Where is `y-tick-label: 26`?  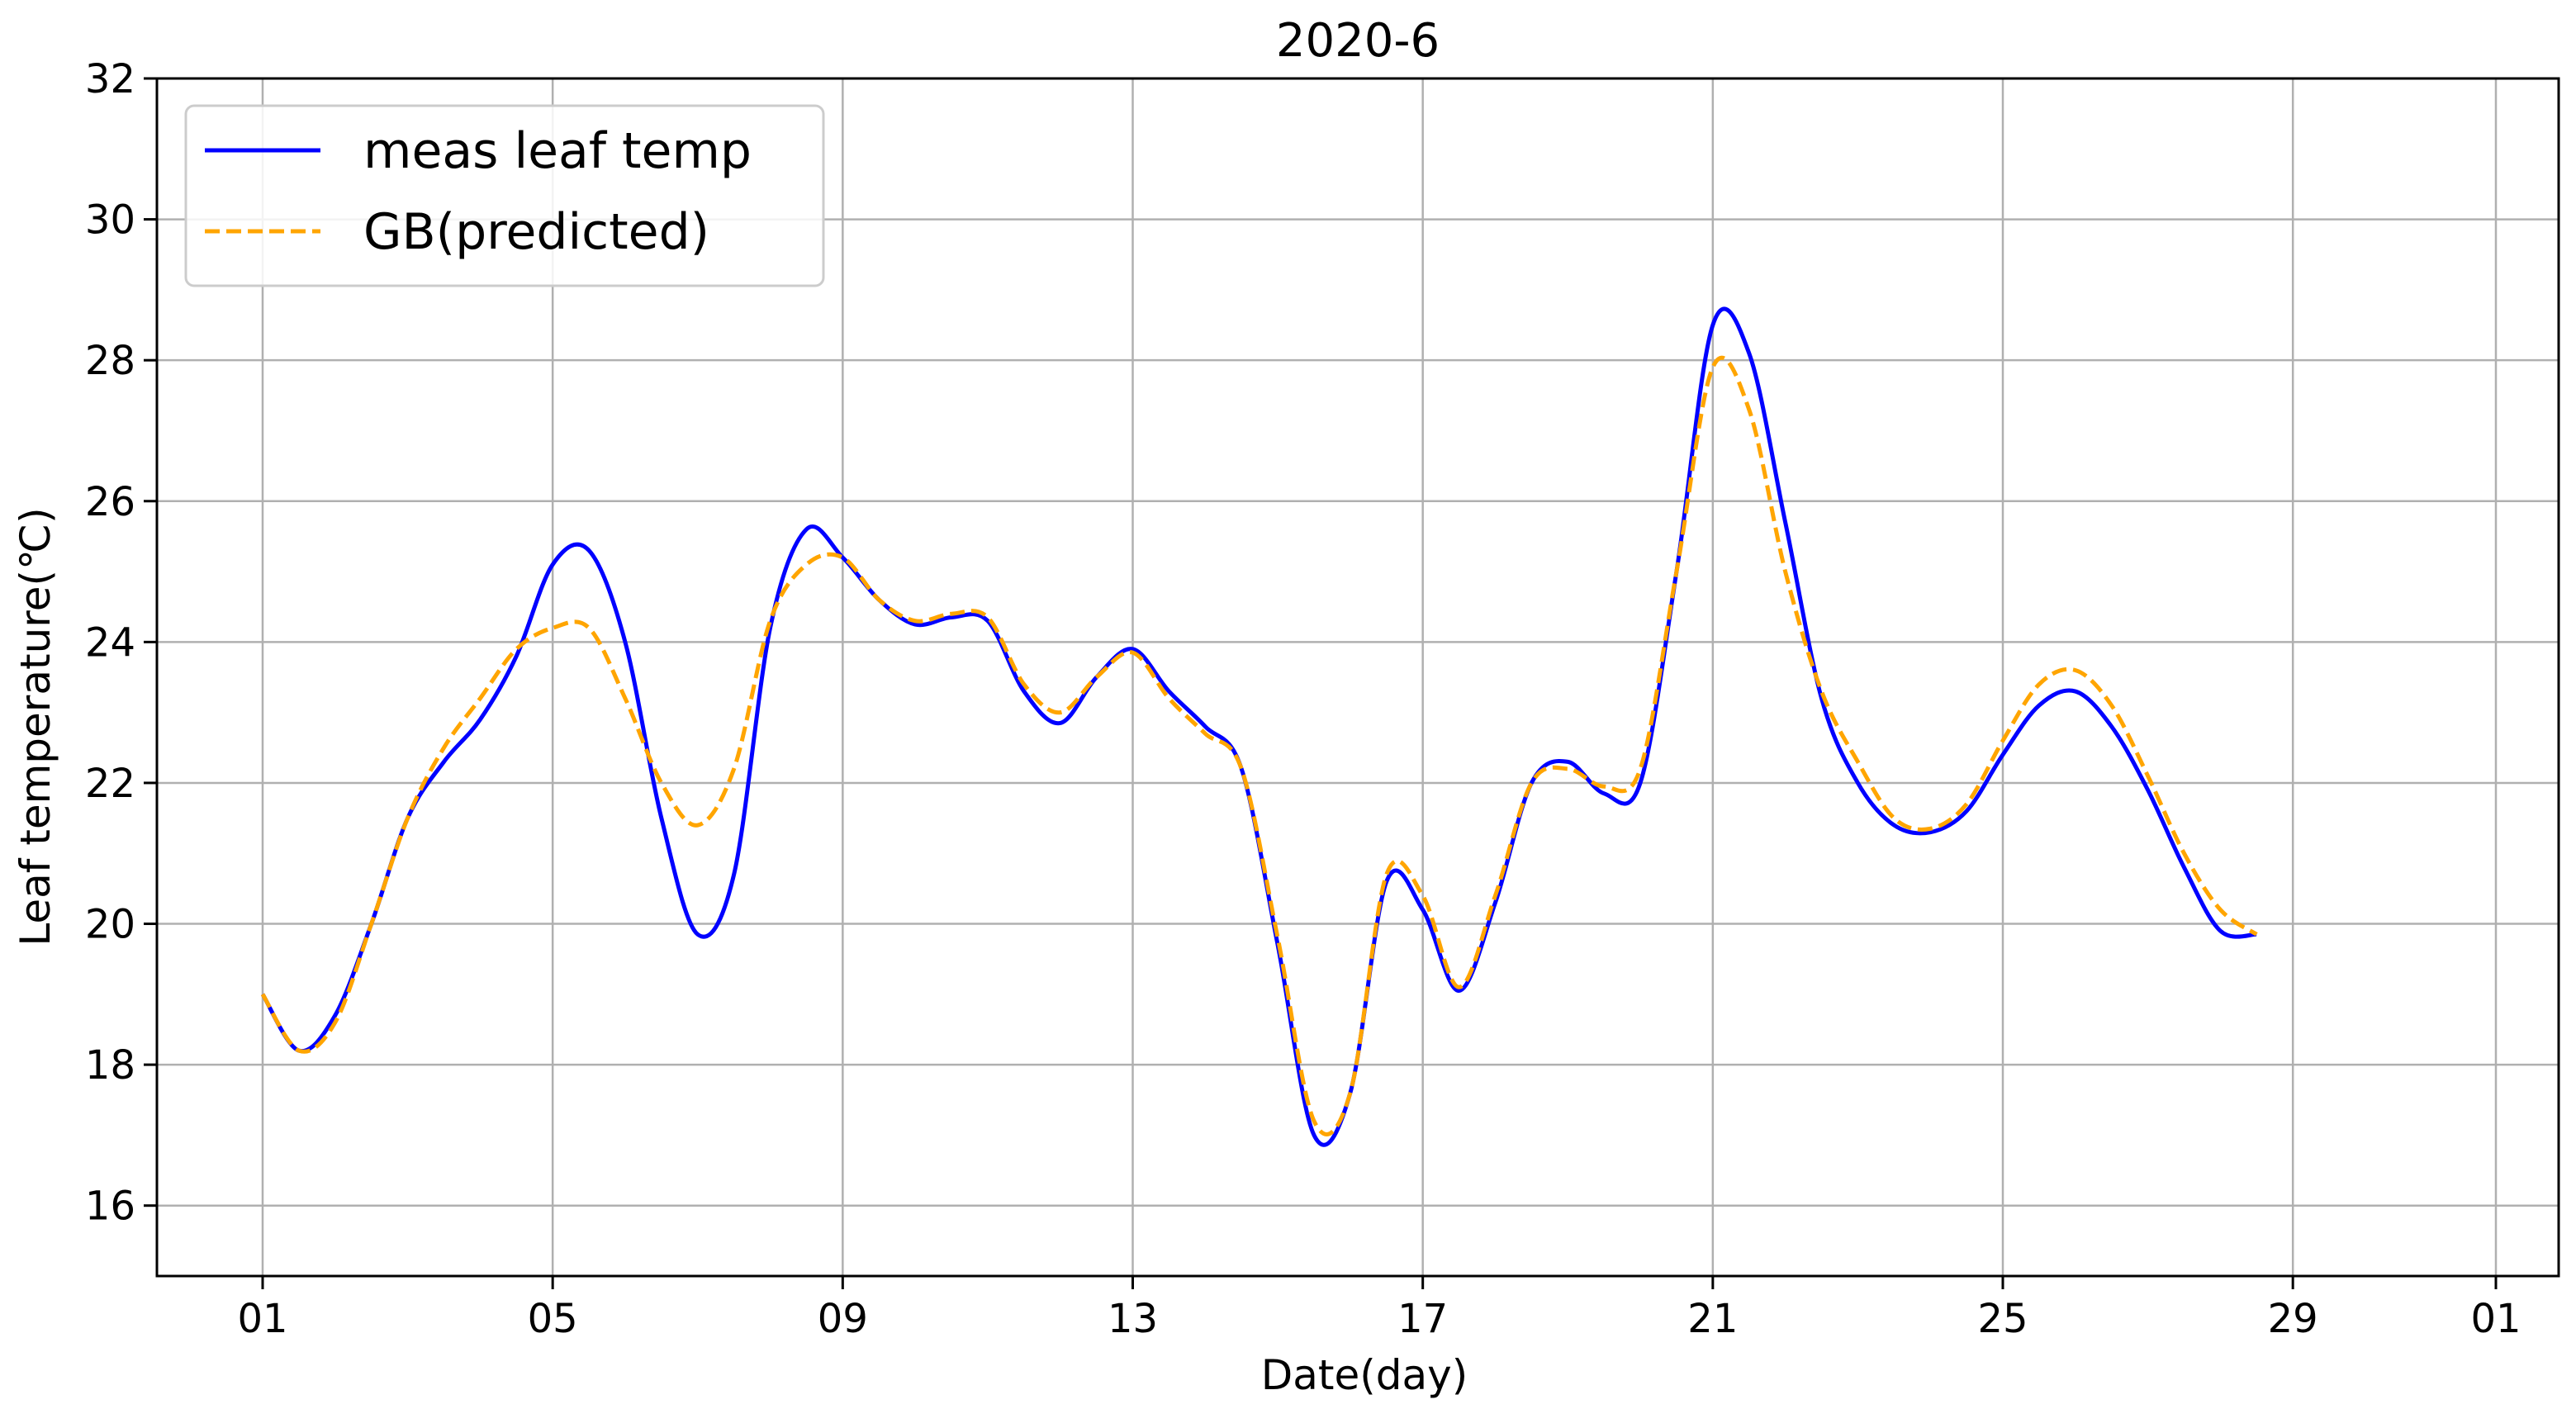
y-tick-label: 26 is located at coordinates (110, 502).